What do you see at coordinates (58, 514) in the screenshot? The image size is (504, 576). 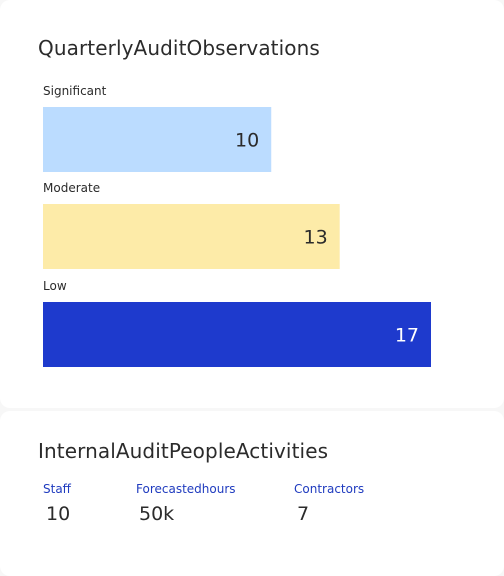 I see `stat-staff-value: 10` at bounding box center [58, 514].